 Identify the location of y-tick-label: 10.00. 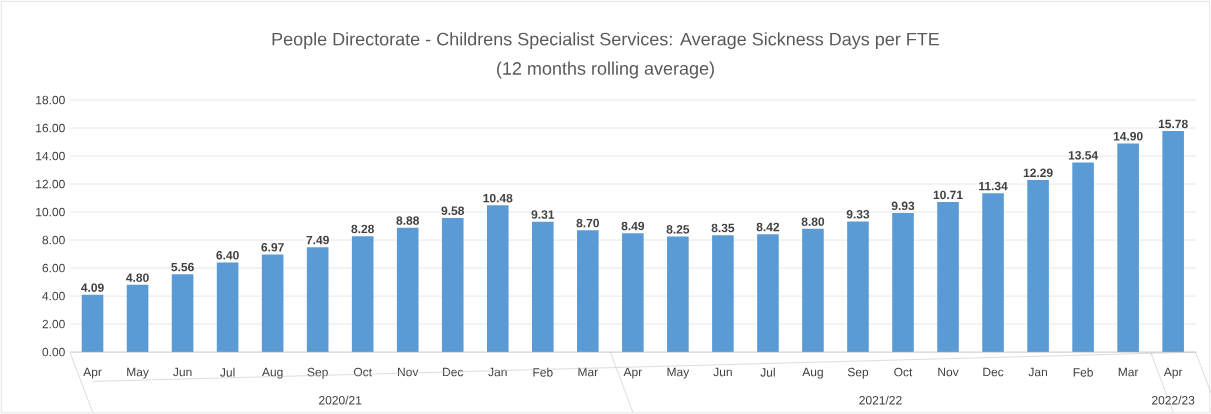
(50, 212).